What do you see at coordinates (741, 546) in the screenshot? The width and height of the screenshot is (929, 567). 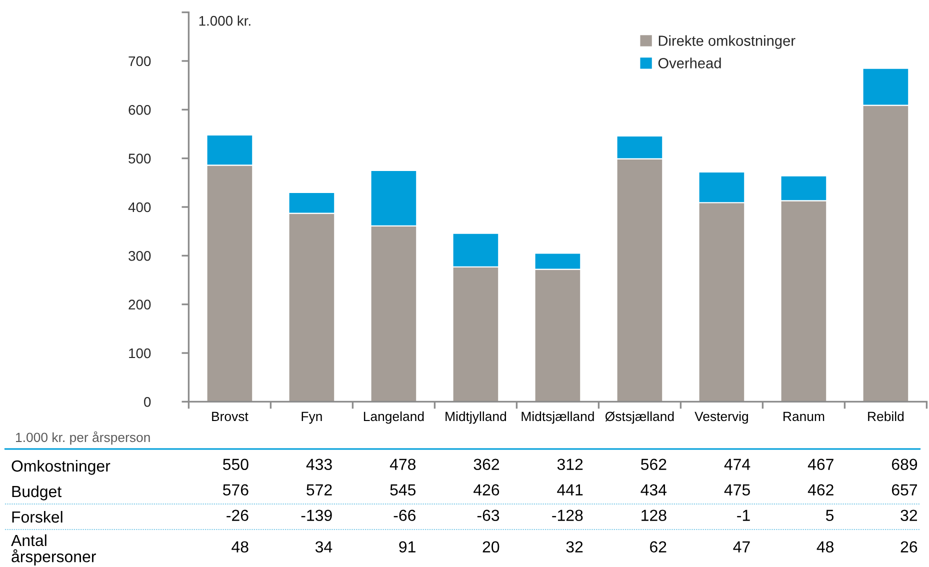 I see `data-label: 47` at bounding box center [741, 546].